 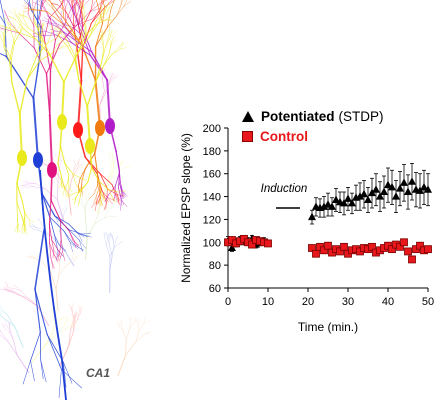 What do you see at coordinates (215, 289) in the screenshot?
I see `y-tick-label: 60` at bounding box center [215, 289].